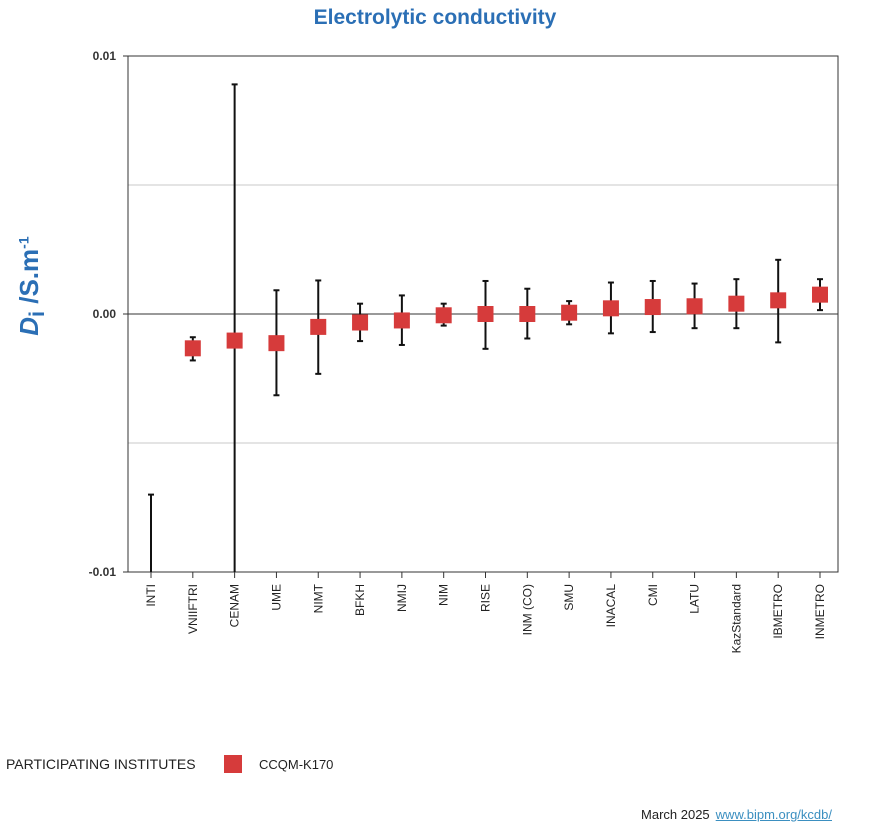 This screenshot has width=870, height=825. I want to click on x-tick-label: INMETRO, so click(820, 611).